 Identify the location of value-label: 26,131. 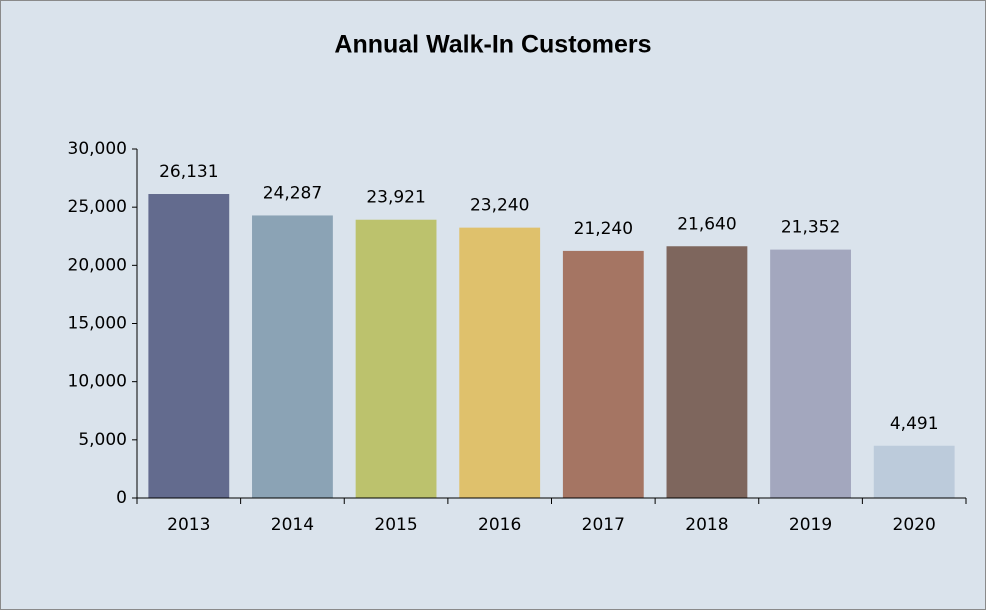
(188, 172).